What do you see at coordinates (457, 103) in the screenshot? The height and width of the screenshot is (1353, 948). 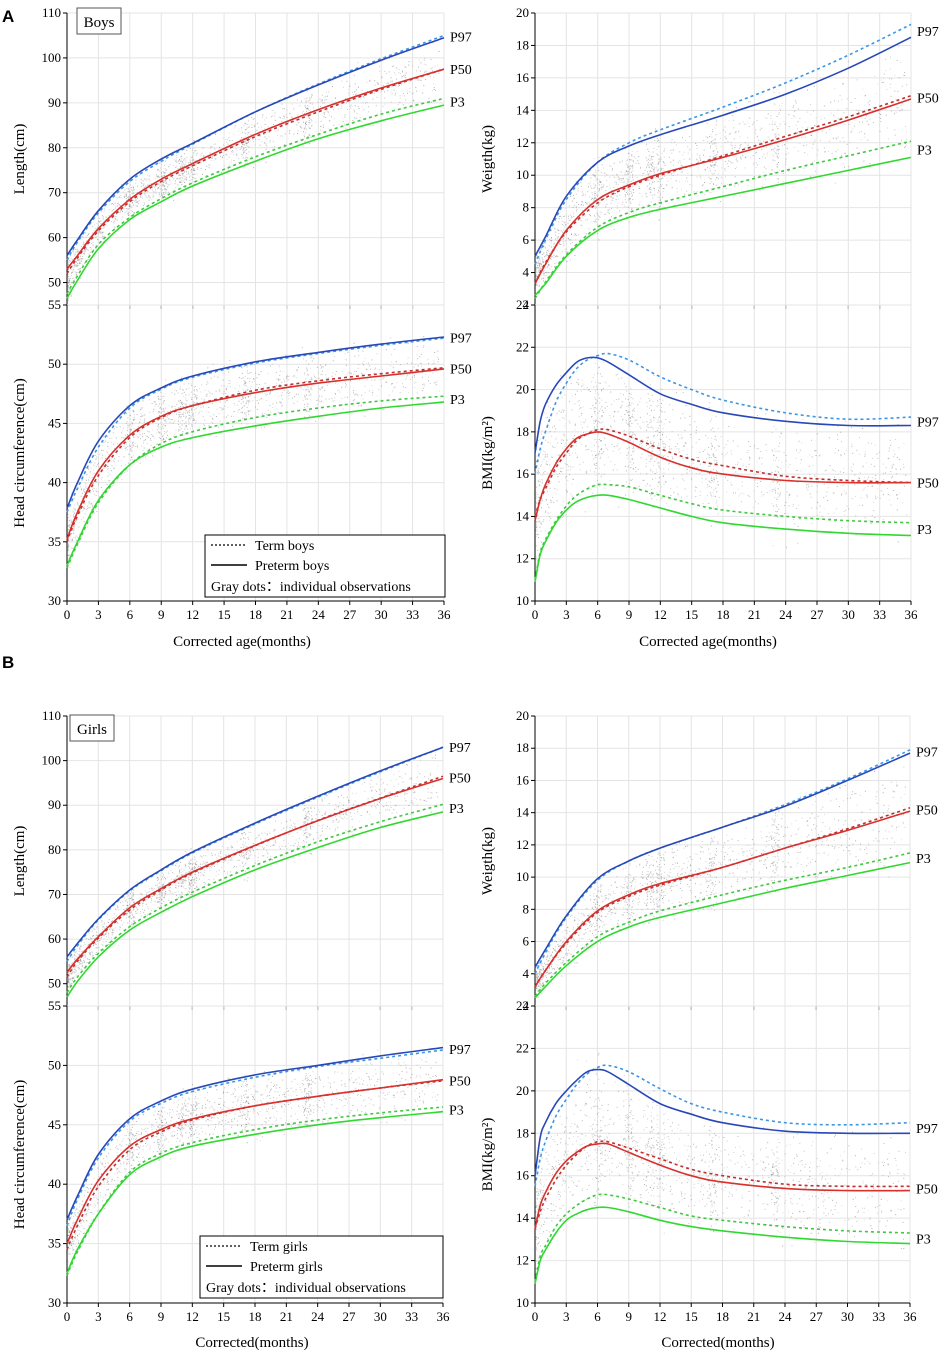 I see `percentile-label-p3: P3` at bounding box center [457, 103].